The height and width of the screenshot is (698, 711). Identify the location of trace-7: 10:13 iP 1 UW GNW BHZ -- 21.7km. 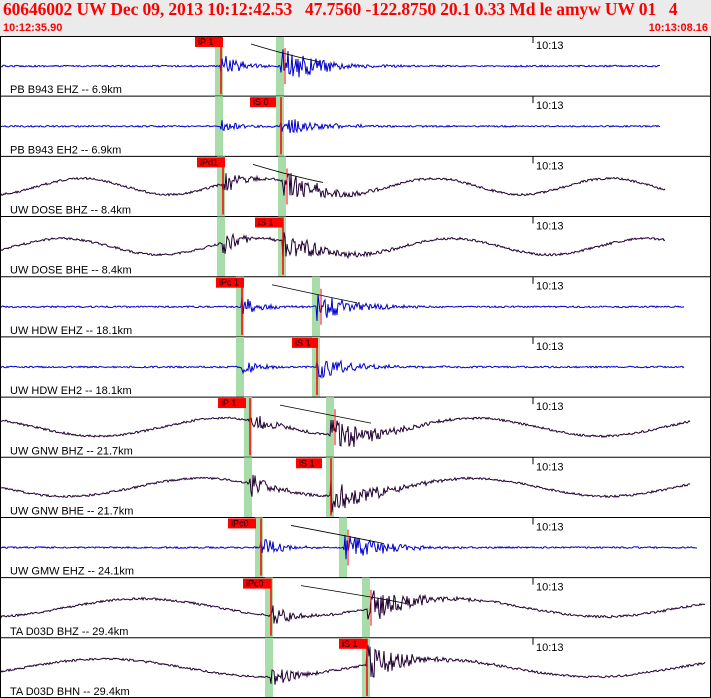
(355, 427).